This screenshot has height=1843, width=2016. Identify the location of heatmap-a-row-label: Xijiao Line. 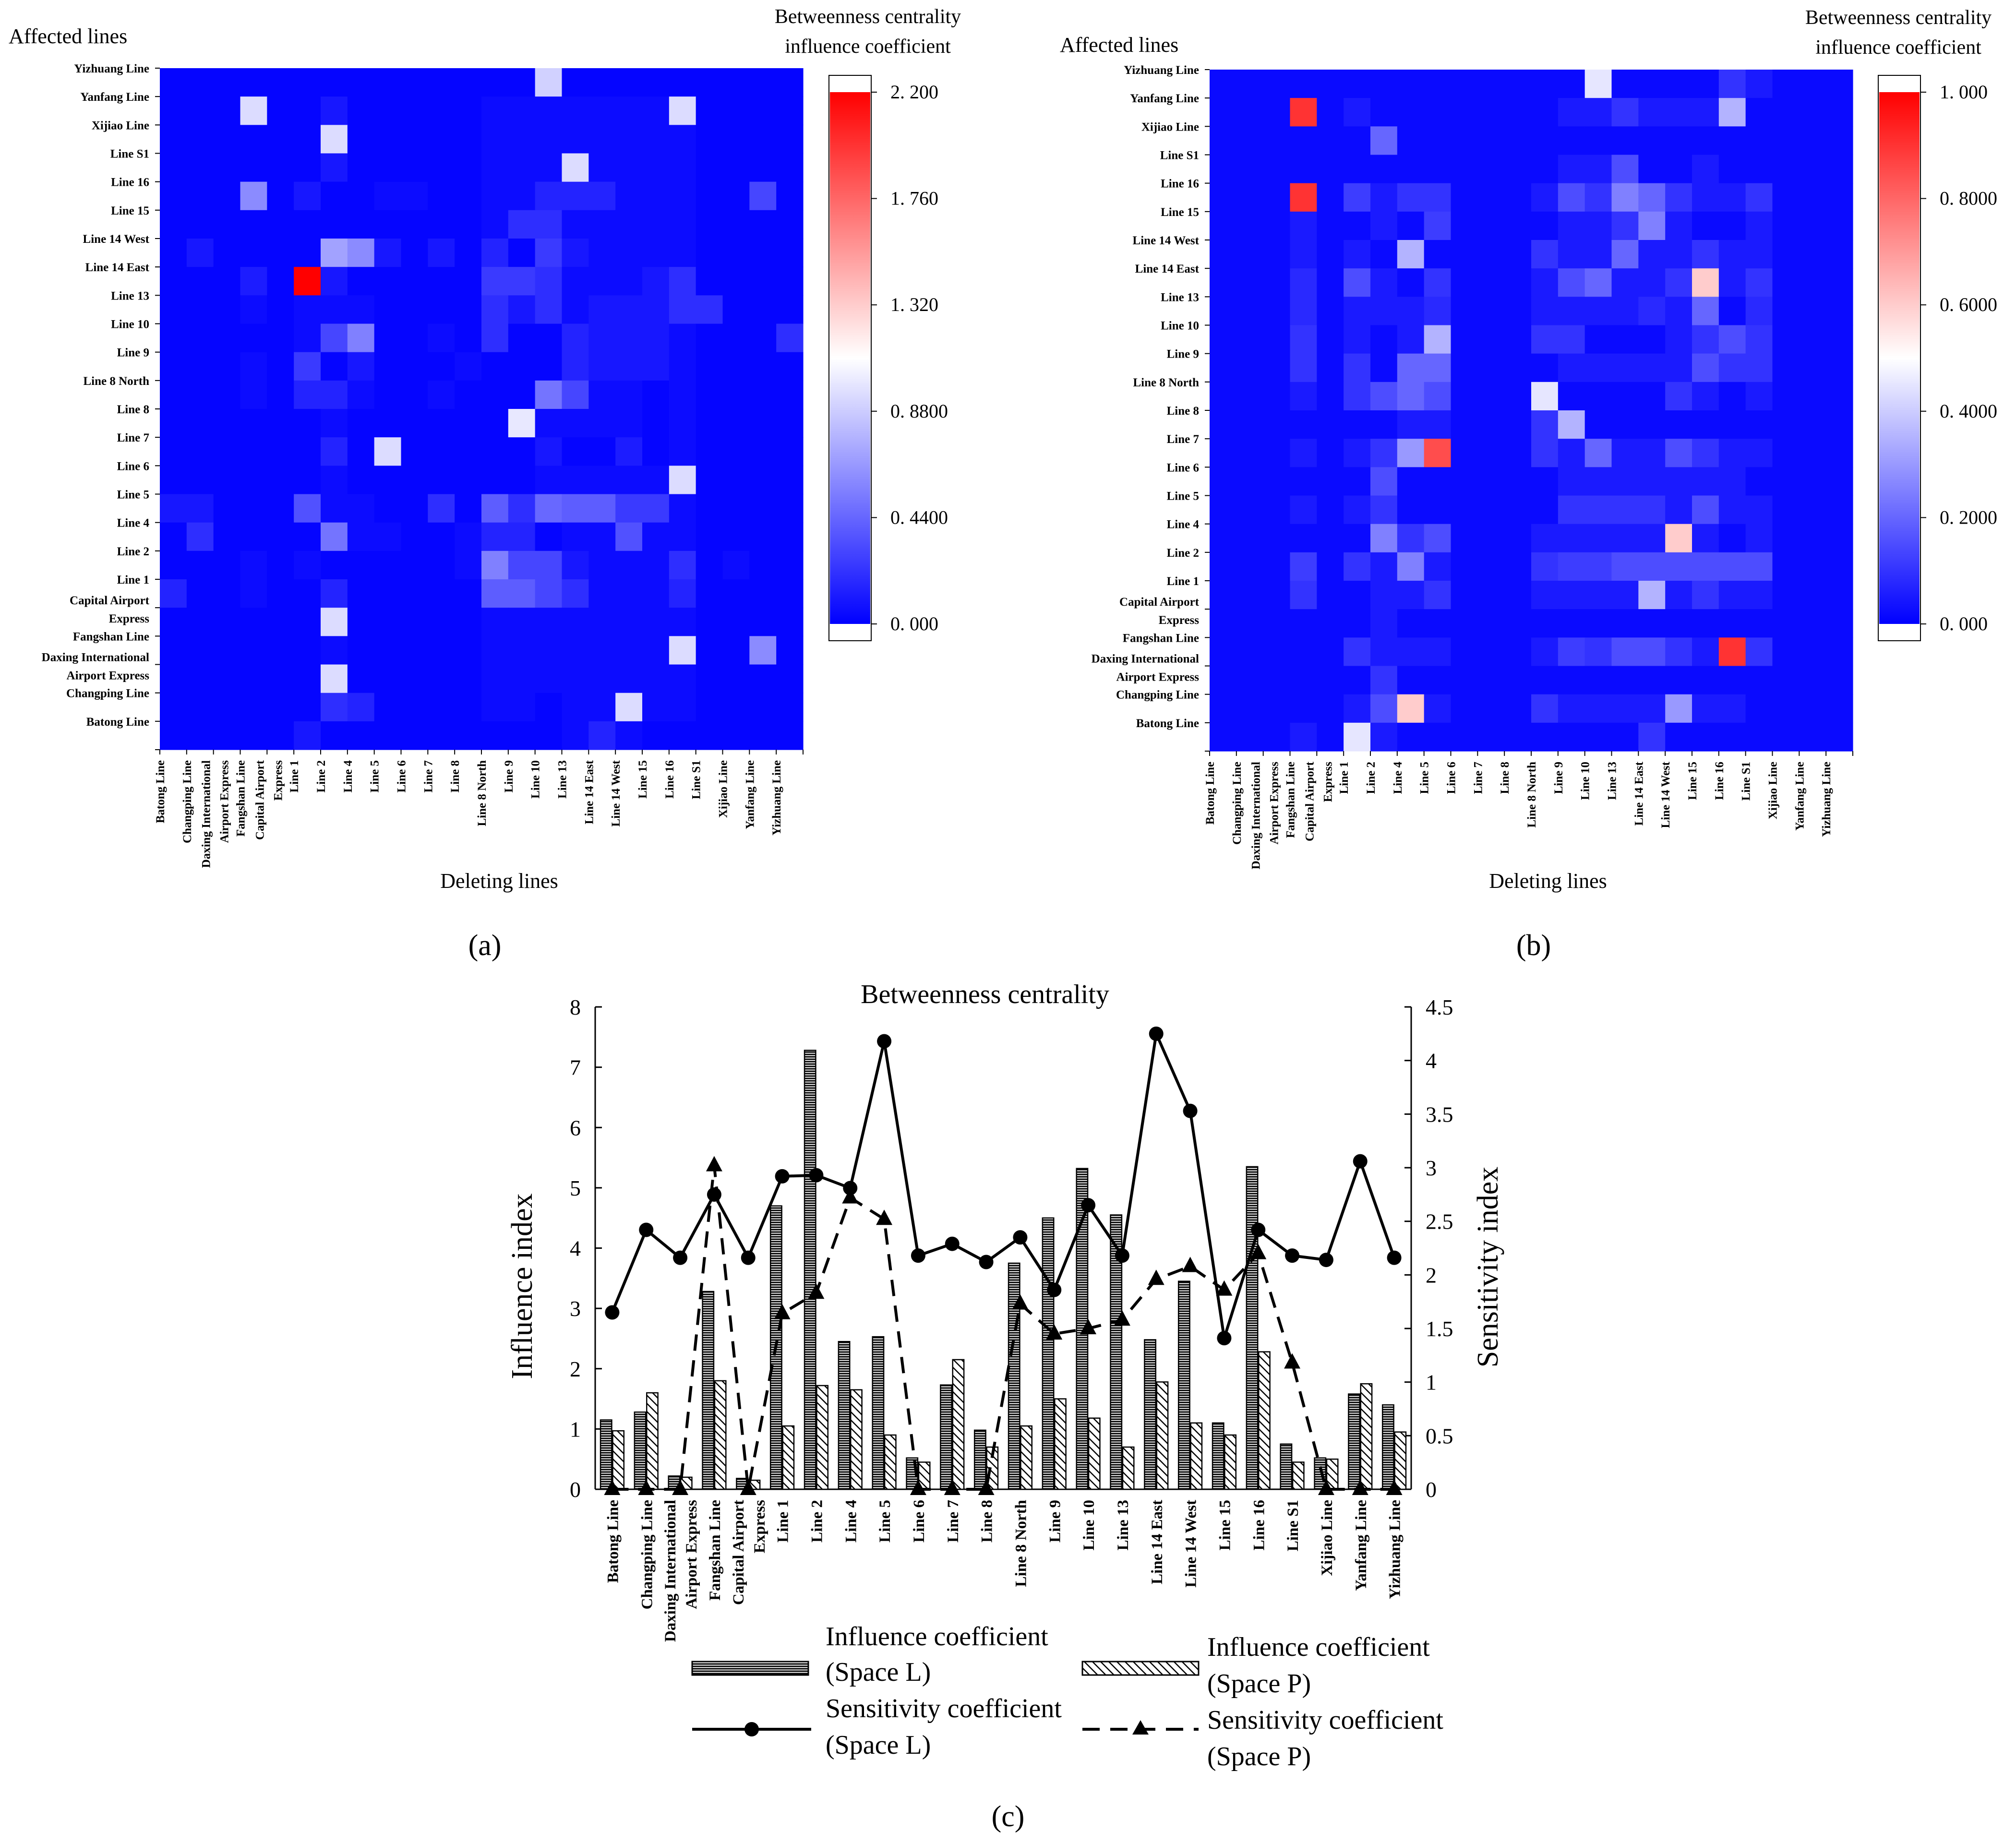
(120, 125).